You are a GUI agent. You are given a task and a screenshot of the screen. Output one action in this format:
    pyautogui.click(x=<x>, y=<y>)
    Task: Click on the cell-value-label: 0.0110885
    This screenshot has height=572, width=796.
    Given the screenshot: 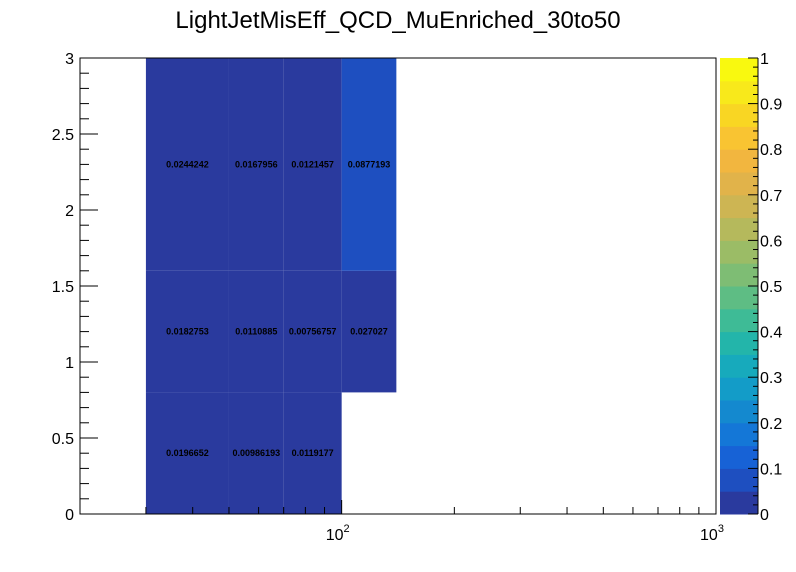 What is the action you would take?
    pyautogui.click(x=256, y=332)
    